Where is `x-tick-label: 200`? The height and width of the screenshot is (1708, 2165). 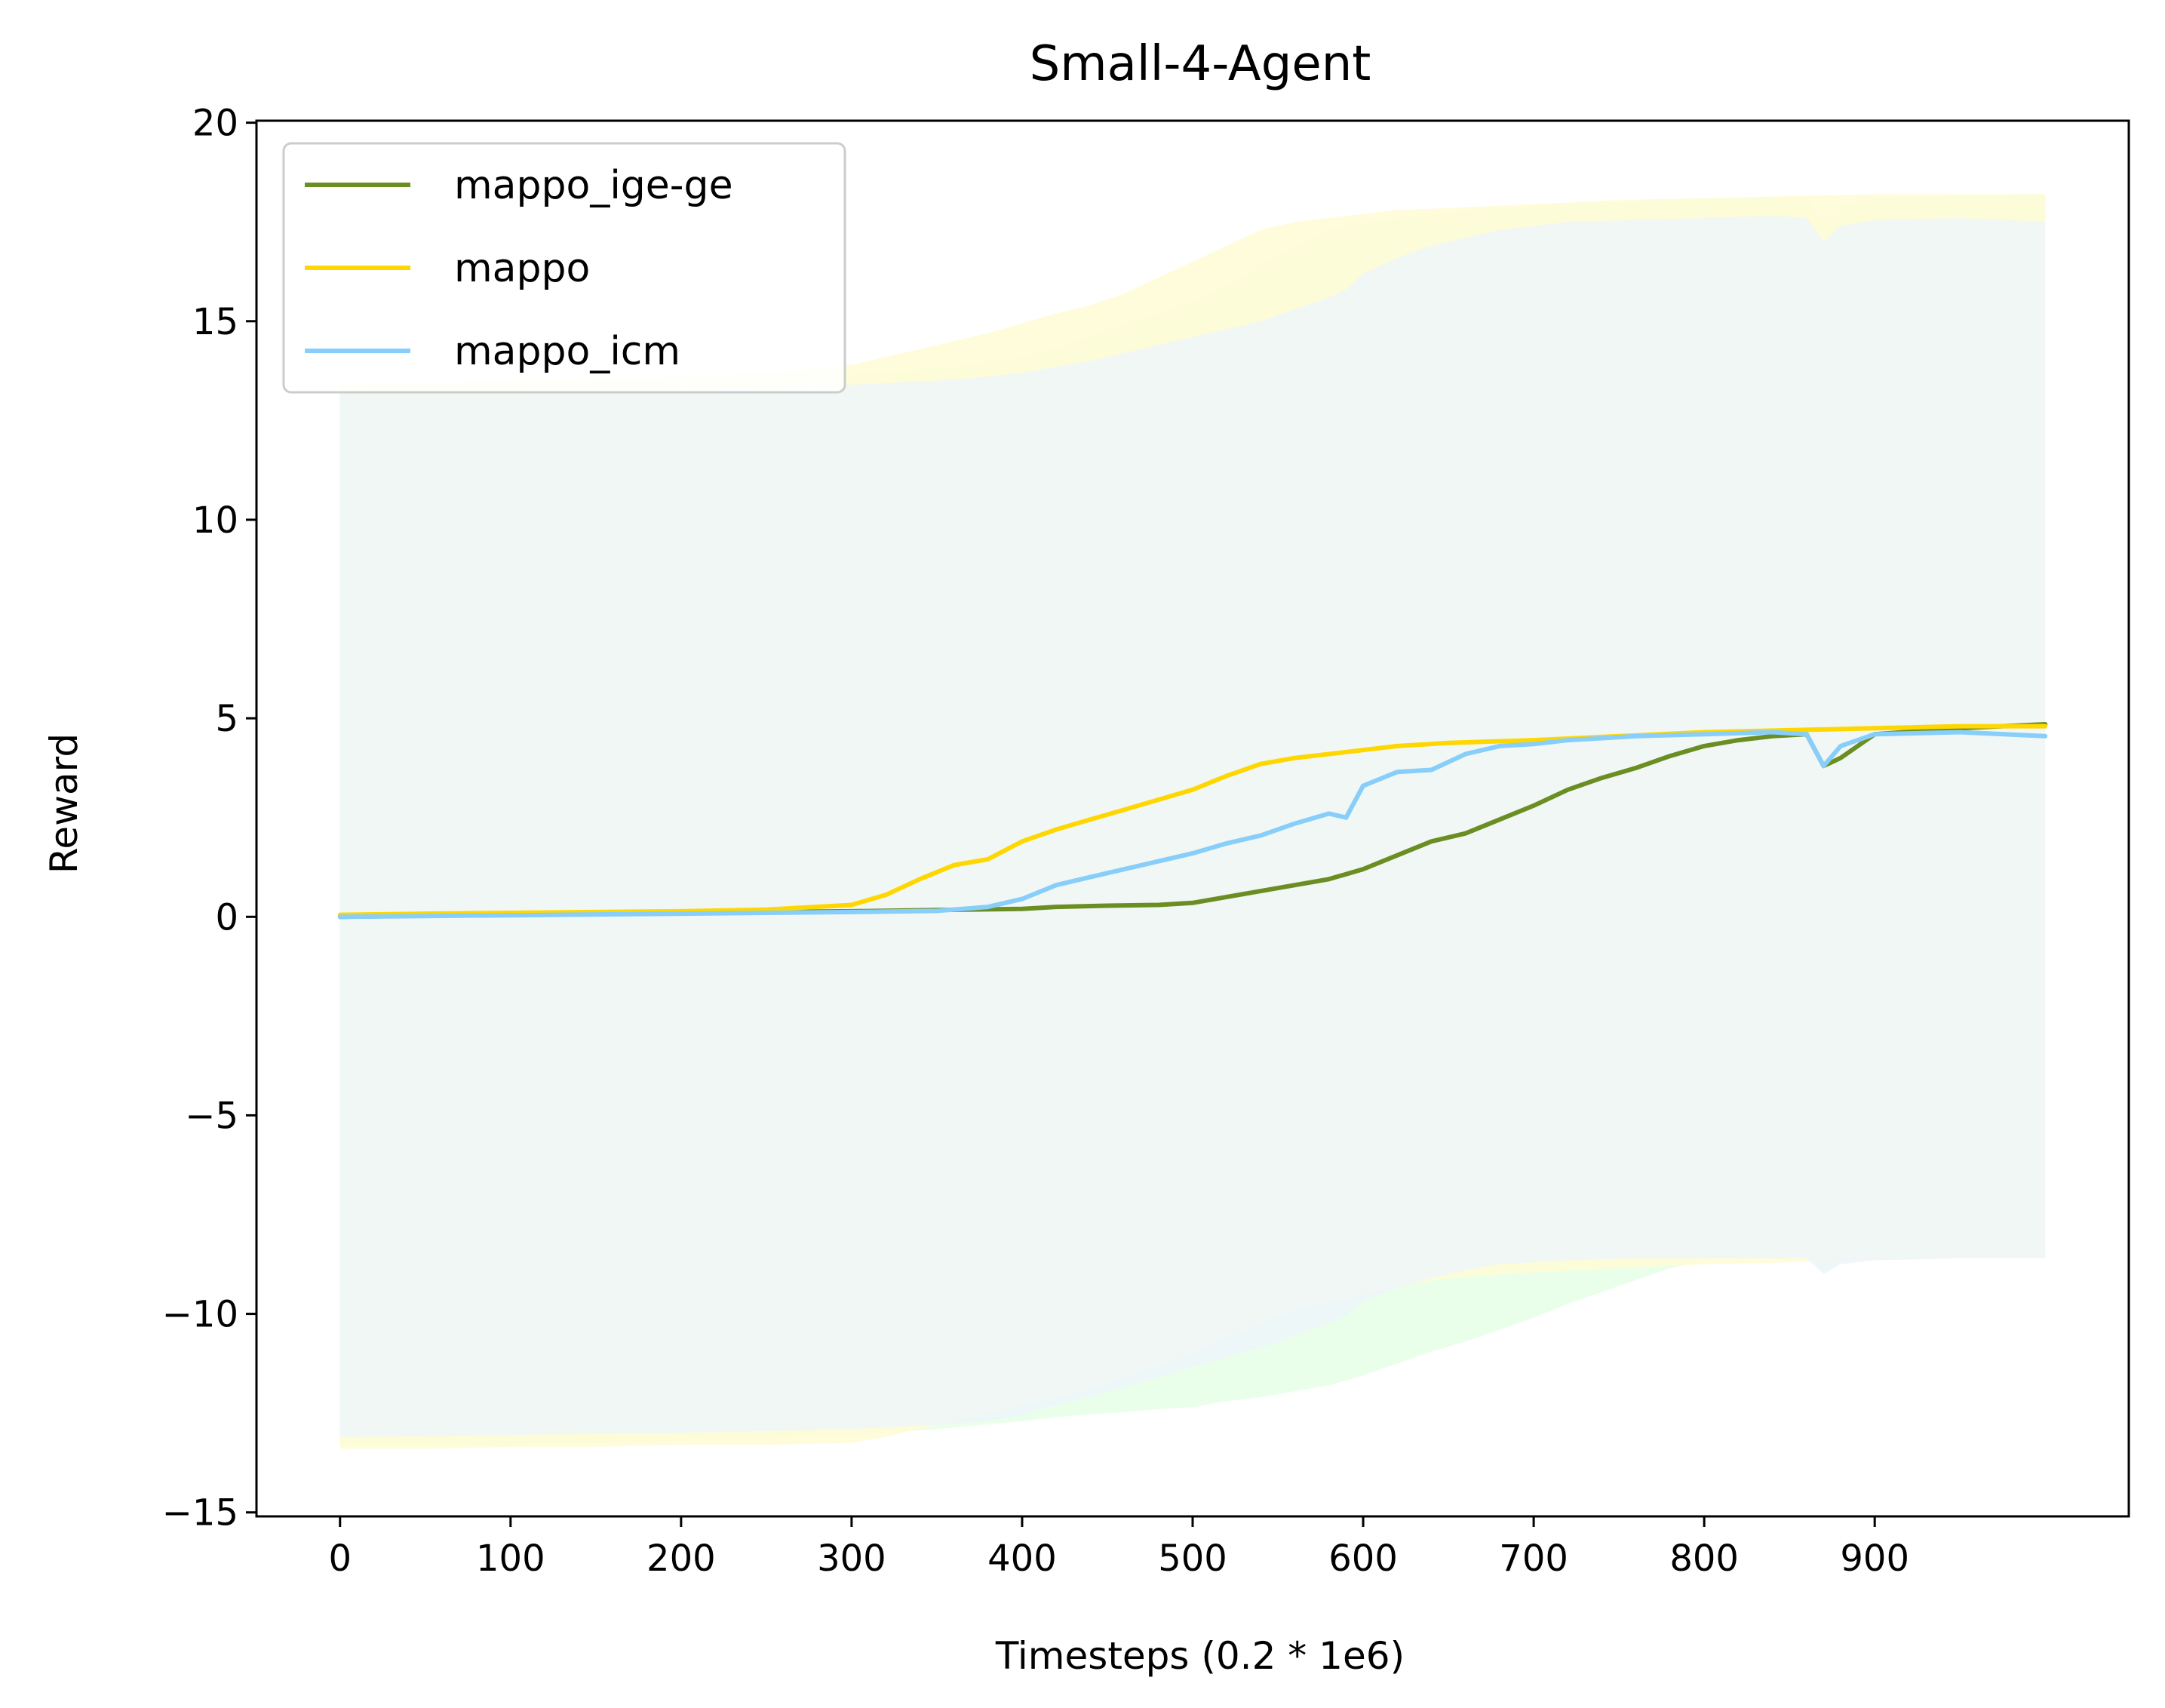 x-tick-label: 200 is located at coordinates (681, 1559).